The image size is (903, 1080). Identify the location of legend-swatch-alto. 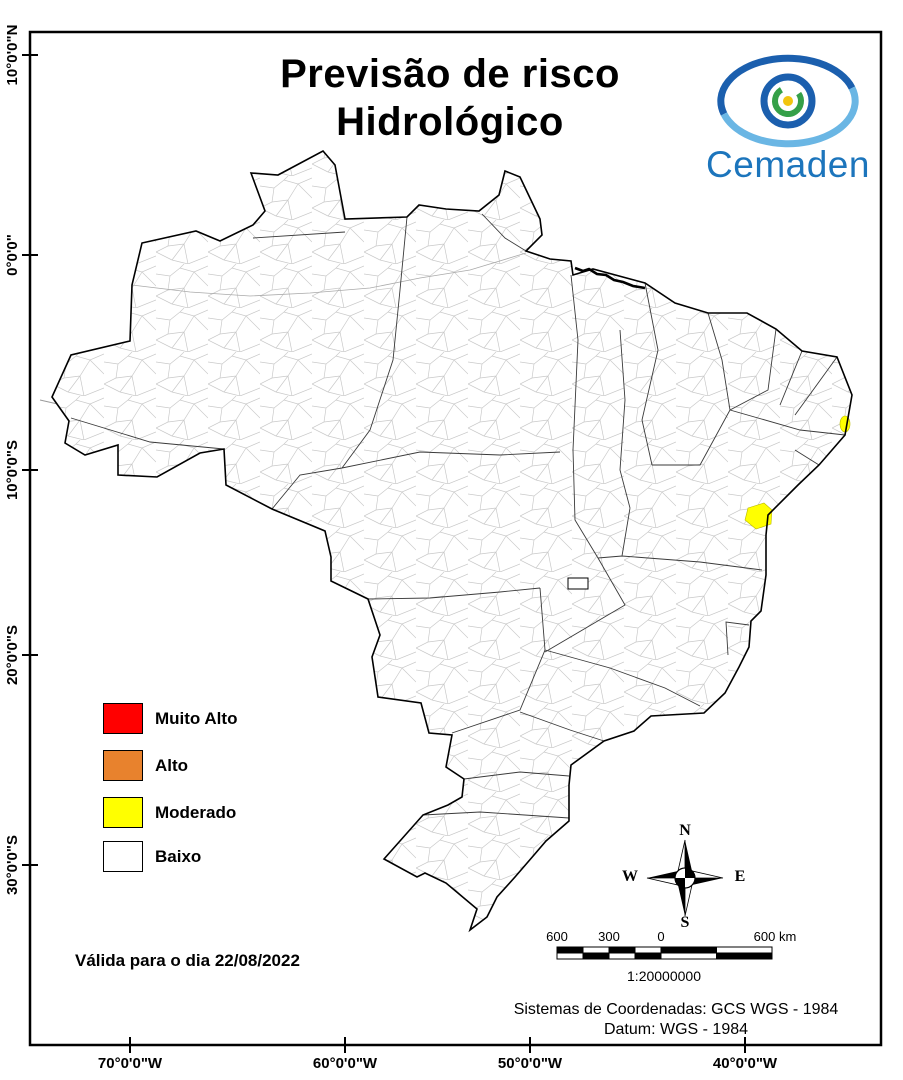
(123, 765).